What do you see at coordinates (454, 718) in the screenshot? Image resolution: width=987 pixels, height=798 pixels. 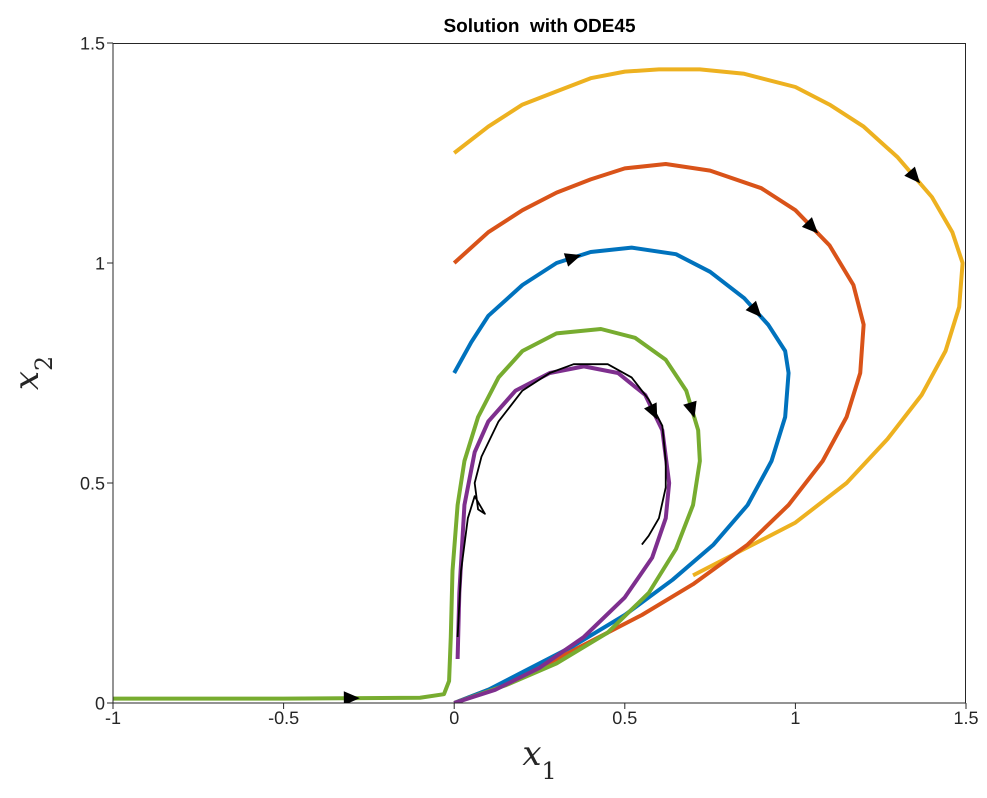 I see `x-tick-label: 0` at bounding box center [454, 718].